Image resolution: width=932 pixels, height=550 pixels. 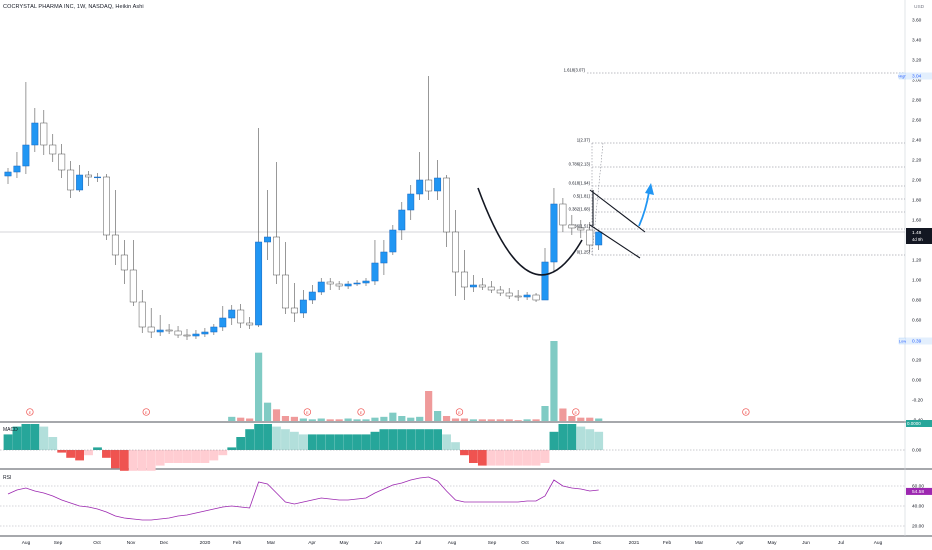 What do you see at coordinates (917, 321) in the screenshot?
I see `price-tick-label: 0.60` at bounding box center [917, 321].